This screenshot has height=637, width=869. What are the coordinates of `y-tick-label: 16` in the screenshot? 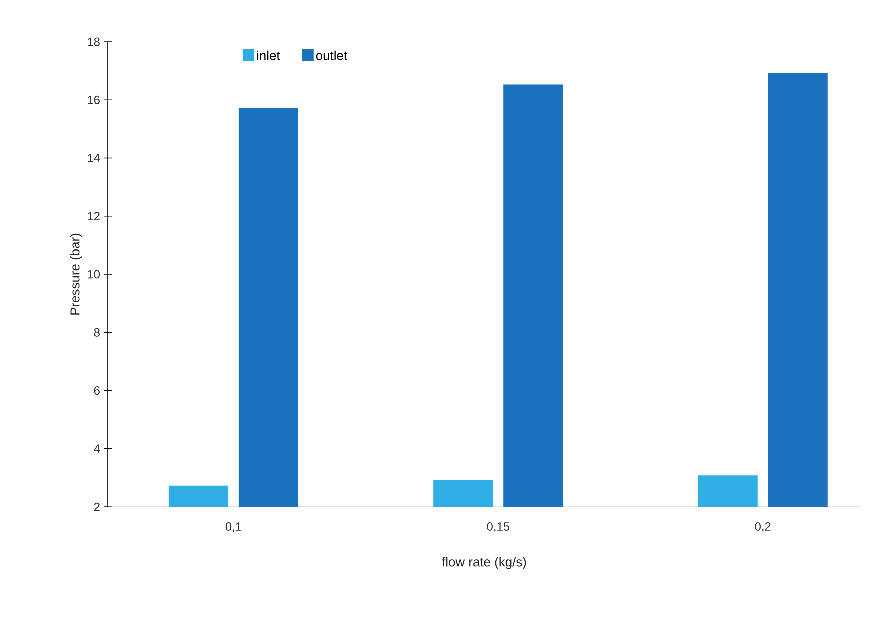 It's located at (94, 100).